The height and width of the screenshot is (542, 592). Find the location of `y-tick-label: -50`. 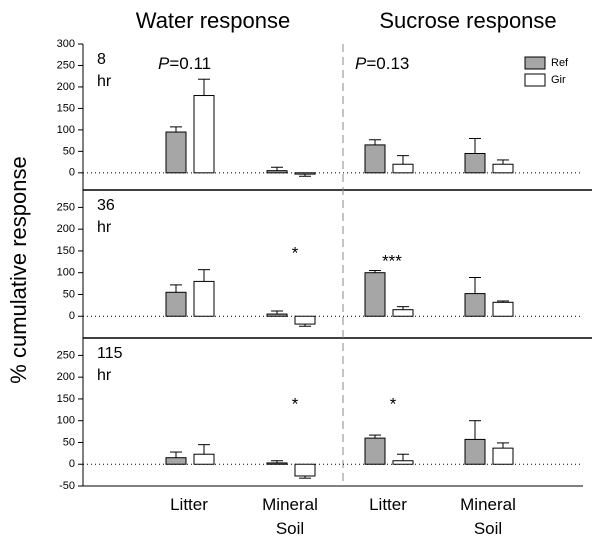

y-tick-label: -50 is located at coordinates (67, 486).